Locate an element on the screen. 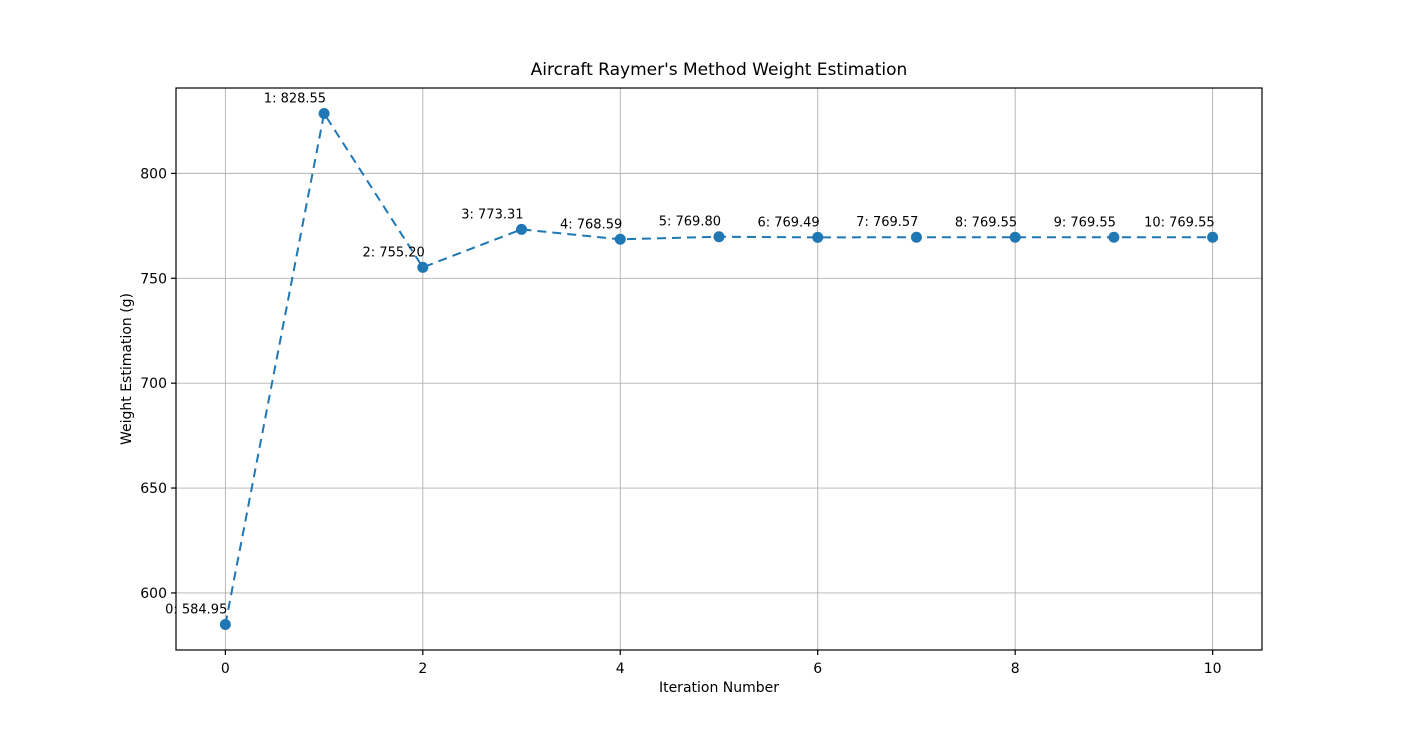  point-annotation: 2: 755.20 is located at coordinates (394, 252).